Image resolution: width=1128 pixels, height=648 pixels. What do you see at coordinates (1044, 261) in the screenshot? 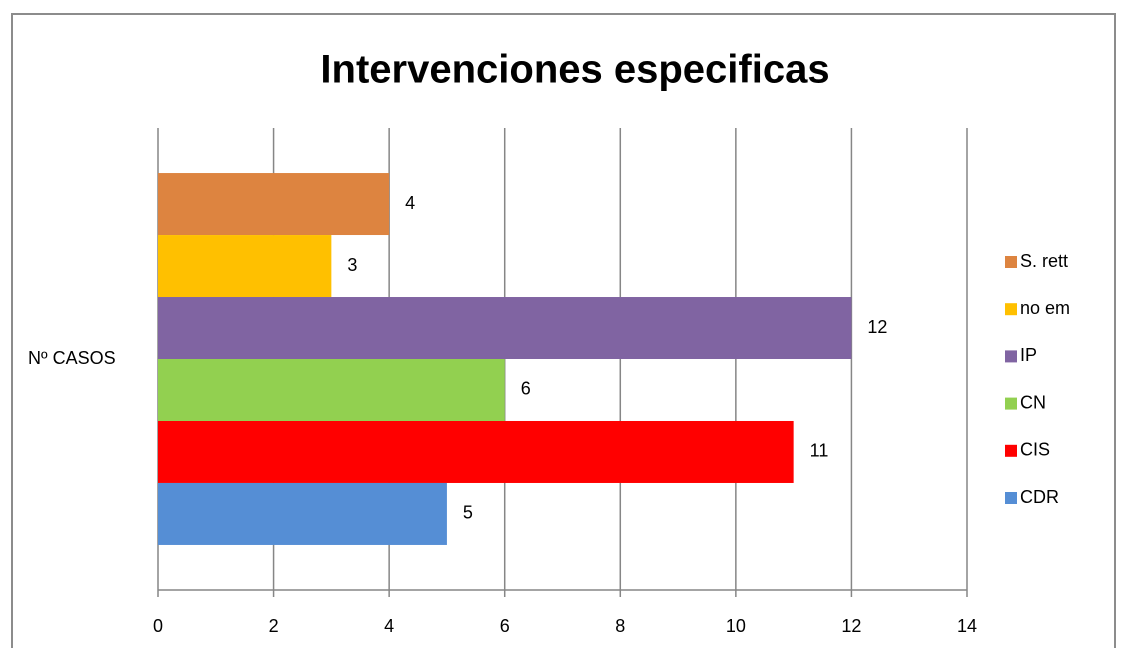
I see `legend-label: S. rett` at bounding box center [1044, 261].